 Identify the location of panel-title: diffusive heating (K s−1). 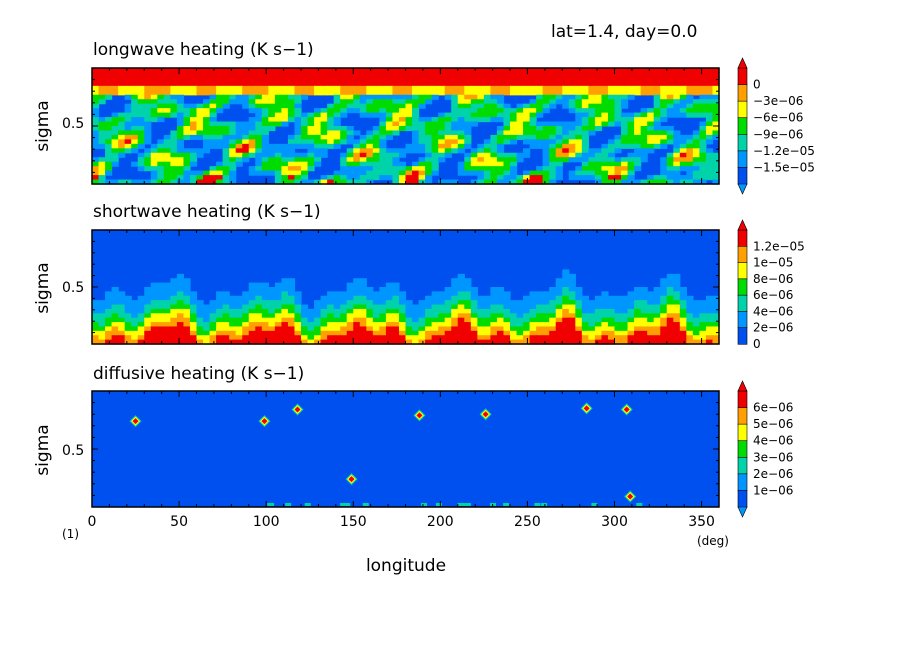
(198, 374).